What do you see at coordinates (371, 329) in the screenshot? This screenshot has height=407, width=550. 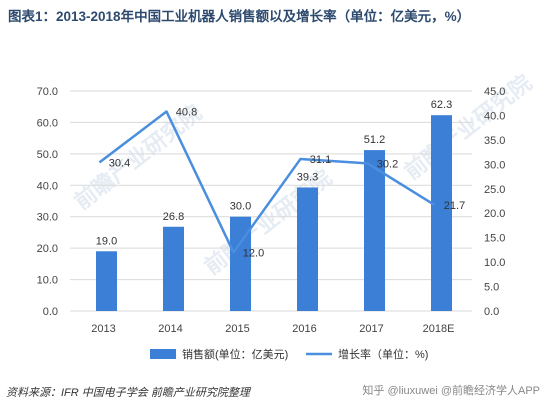 I see `x-tick-label: 2017` at bounding box center [371, 329].